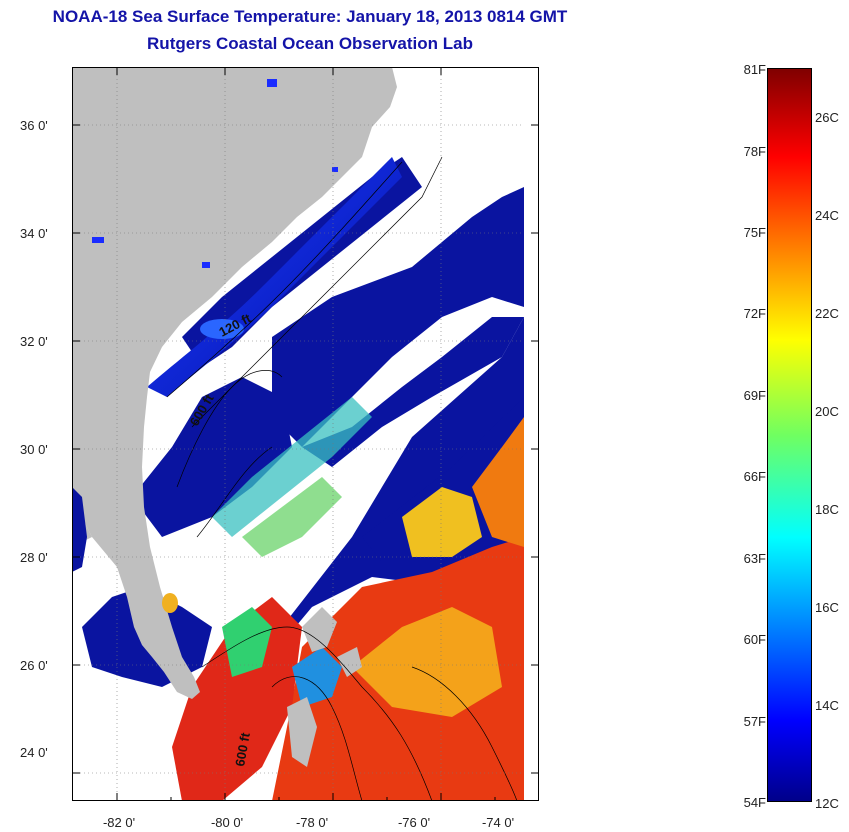  Describe the element at coordinates (754, 802) in the screenshot. I see `colorbar-f-54: 54F` at that location.